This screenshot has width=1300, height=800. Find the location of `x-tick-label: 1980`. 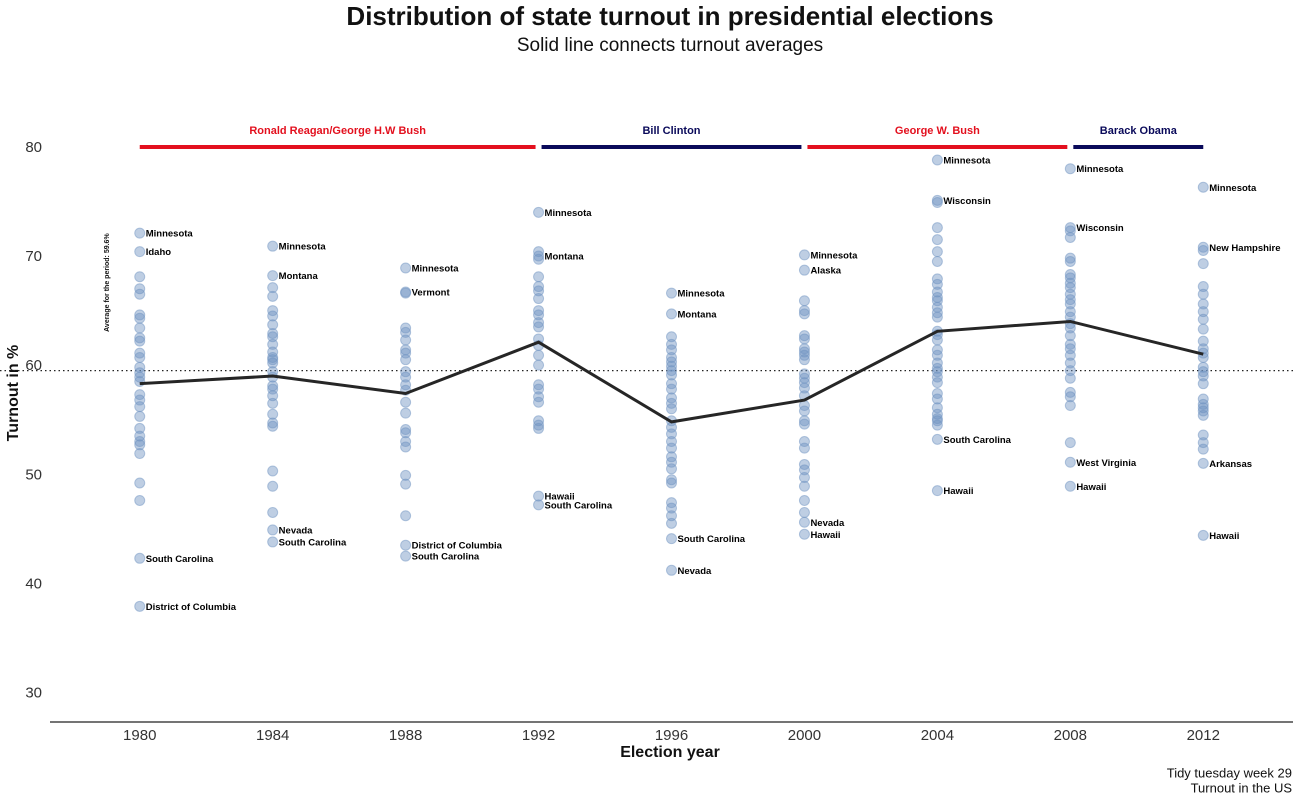

x-tick-label: 1980 is located at coordinates (139, 735).